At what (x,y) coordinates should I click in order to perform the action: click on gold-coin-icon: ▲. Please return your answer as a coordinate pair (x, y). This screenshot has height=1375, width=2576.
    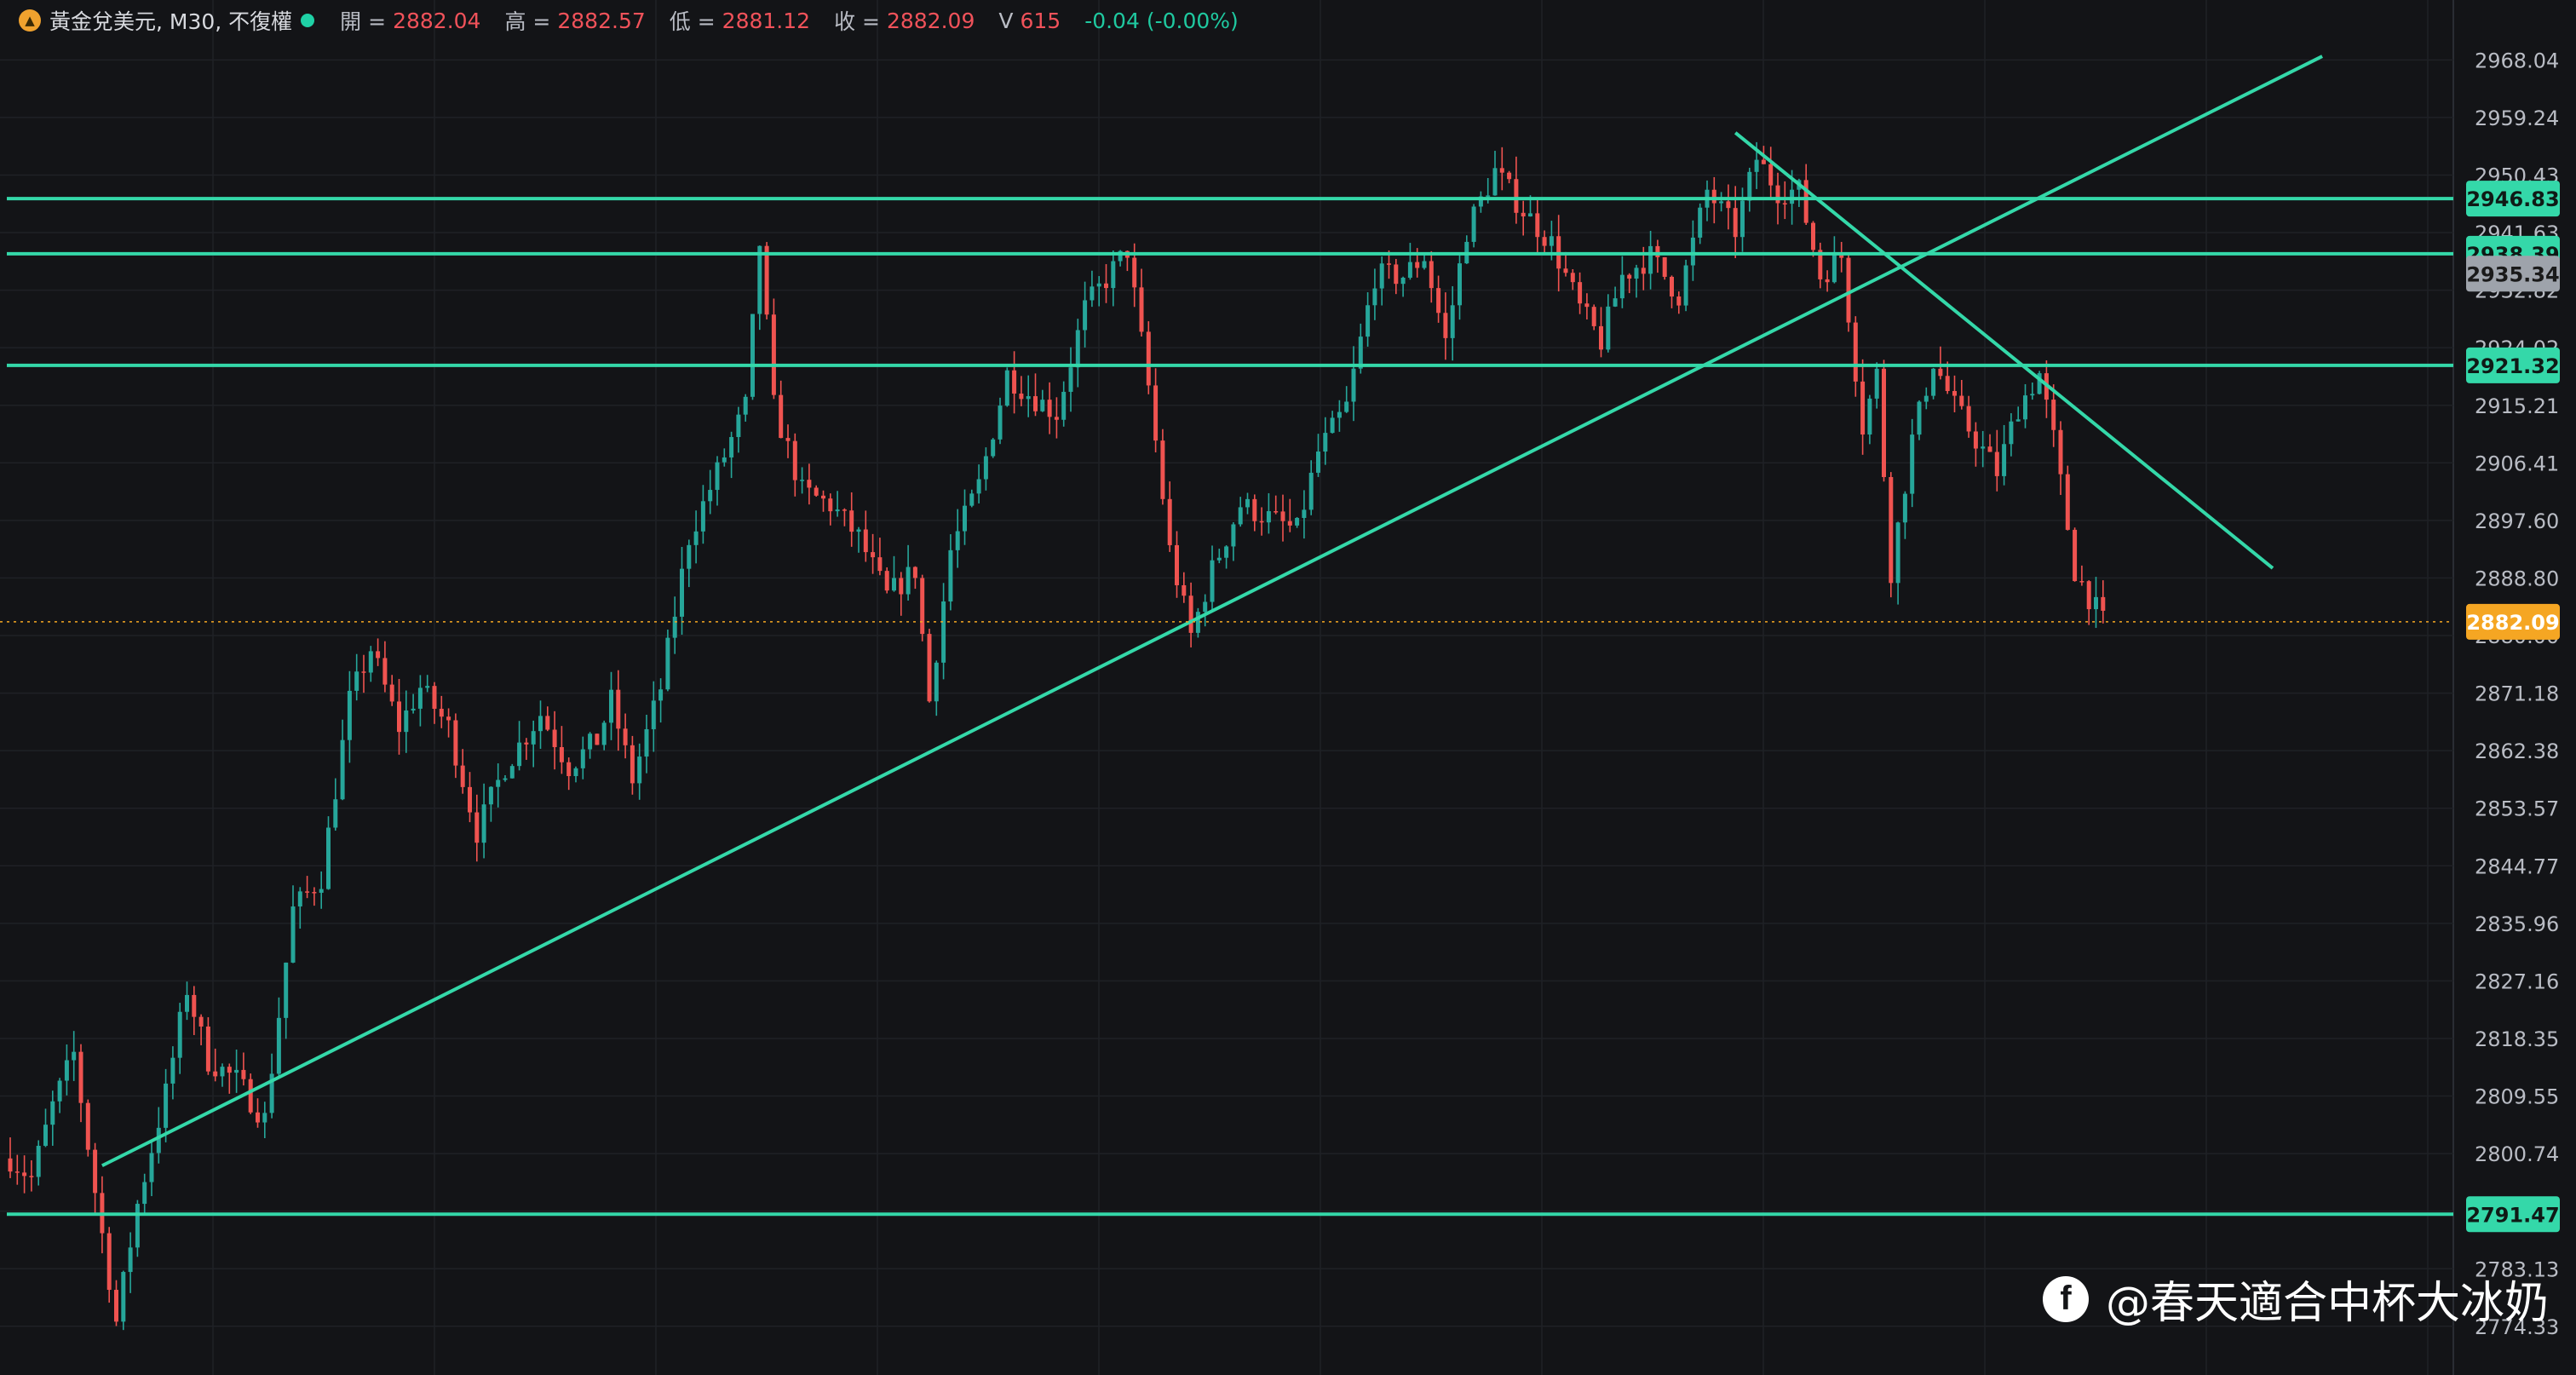
    Looking at the image, I should click on (30, 20).